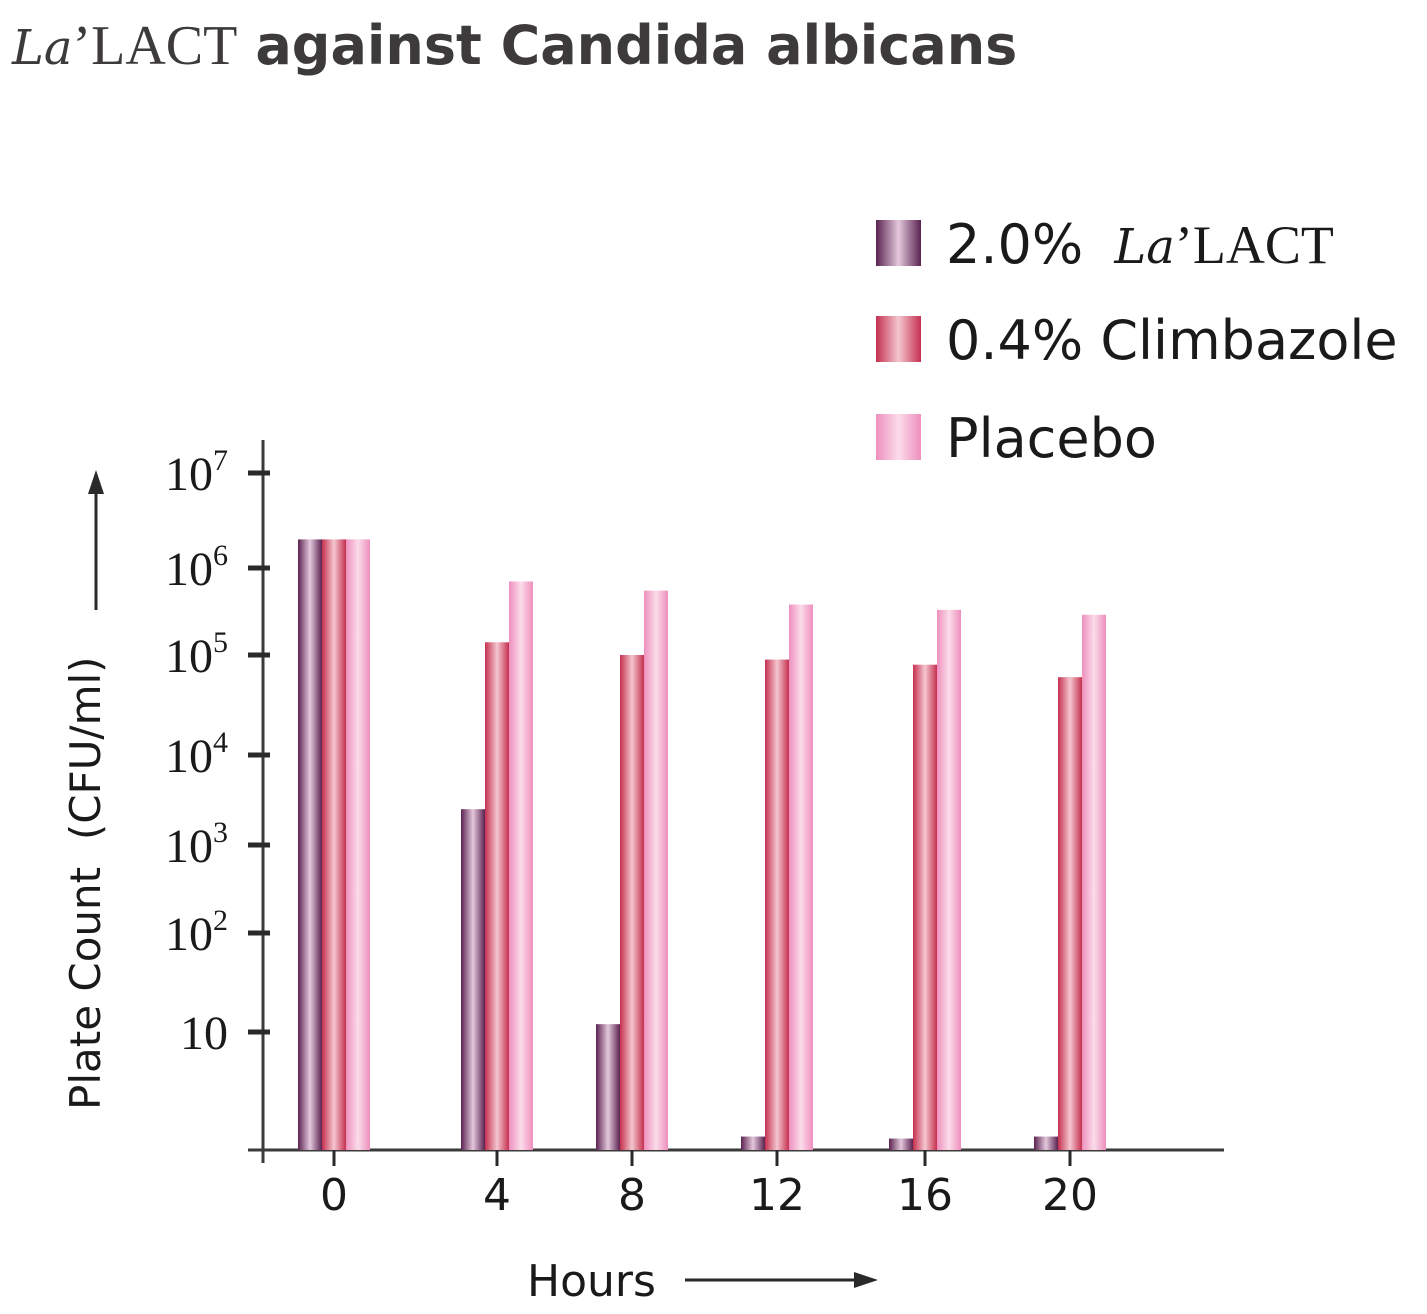 This screenshot has width=1427, height=1314. I want to click on y-tick-label: 10⁶, so click(196, 567).